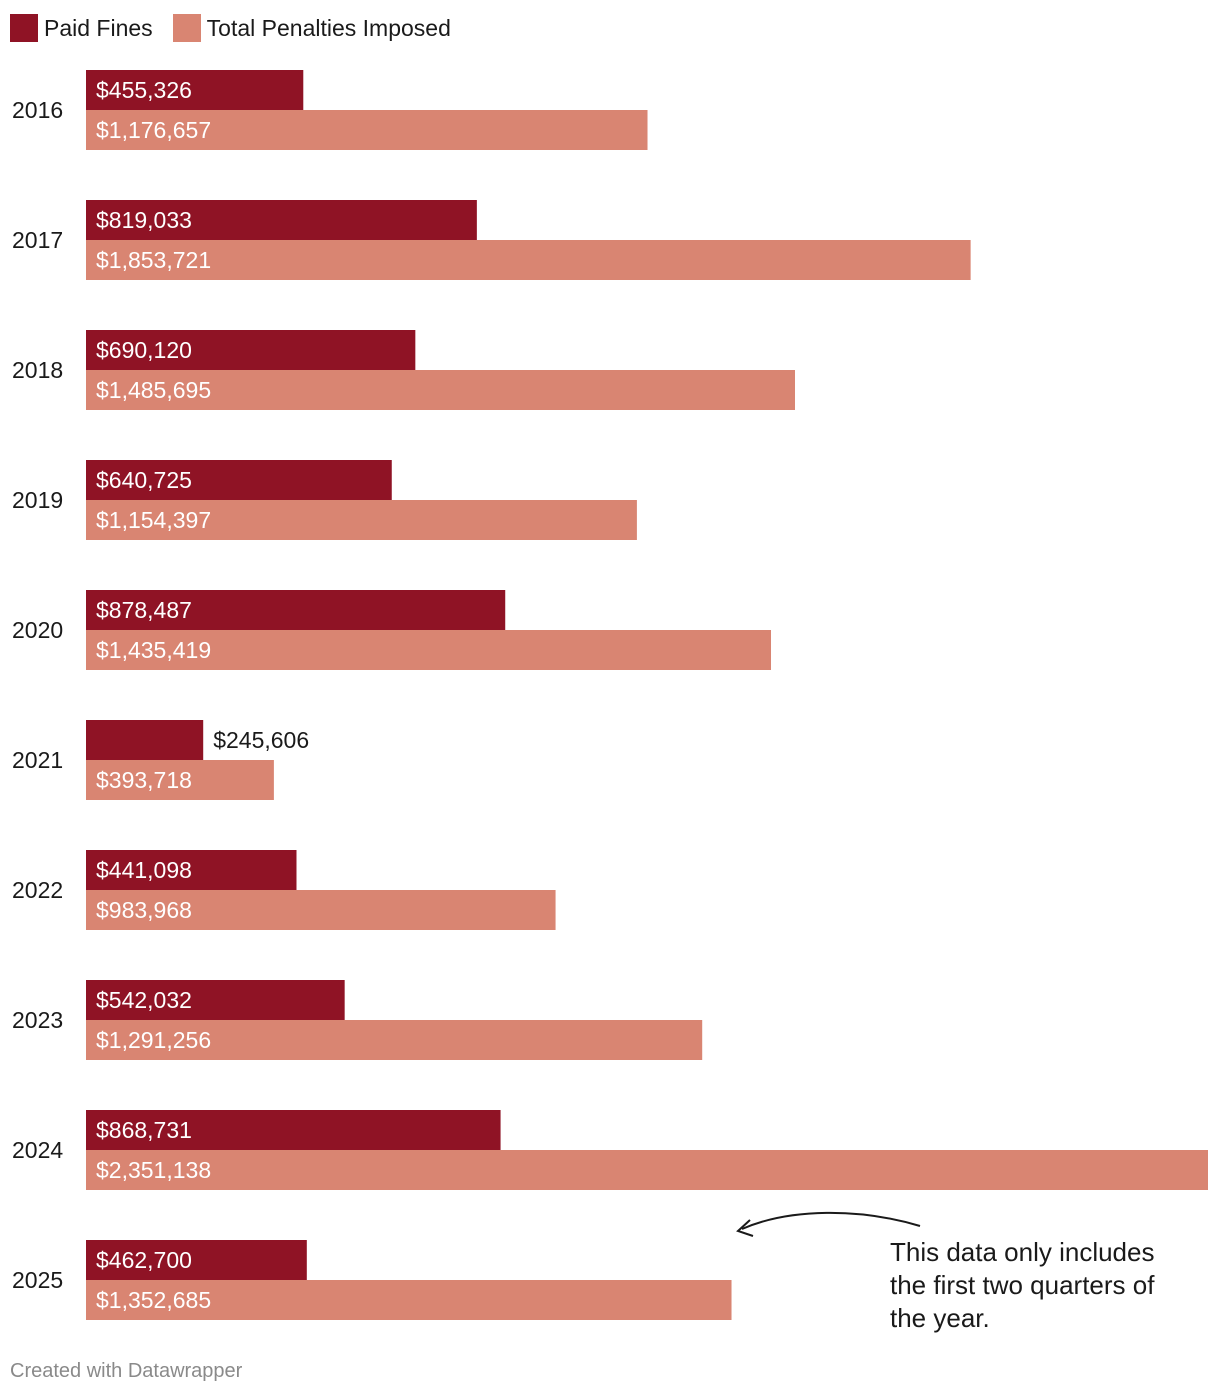  Describe the element at coordinates (251, 350) in the screenshot. I see `bar-paid-fines-2018` at that location.